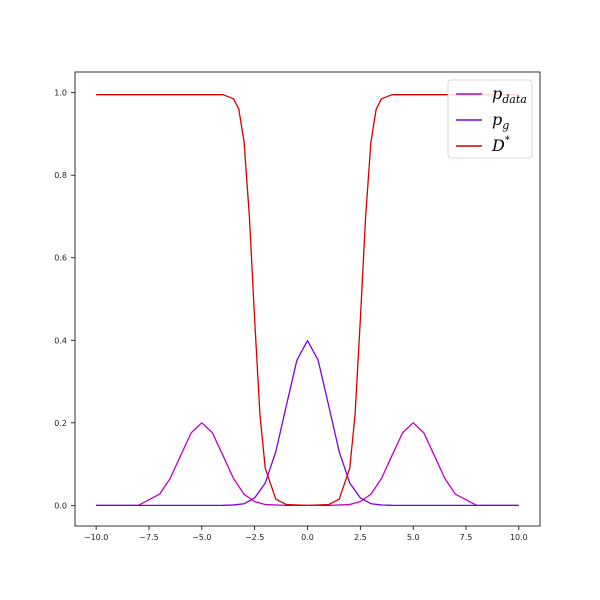  What do you see at coordinates (307, 537) in the screenshot?
I see `x-tick-label: 0.0` at bounding box center [307, 537].